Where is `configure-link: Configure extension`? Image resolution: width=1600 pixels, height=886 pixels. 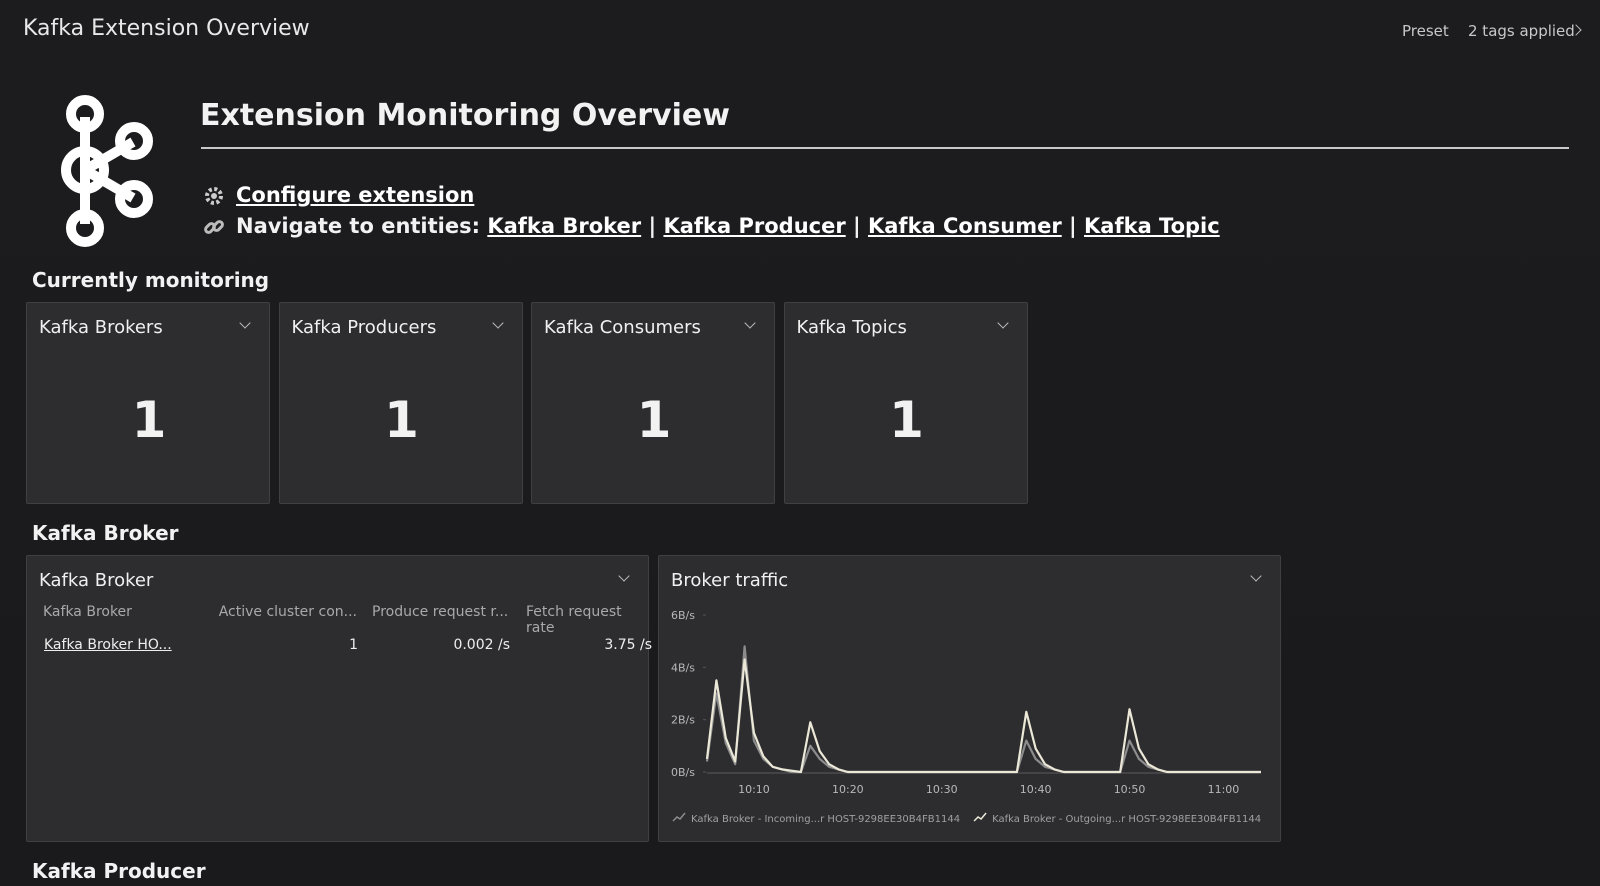 configure-link: Configure extension is located at coordinates (355, 195).